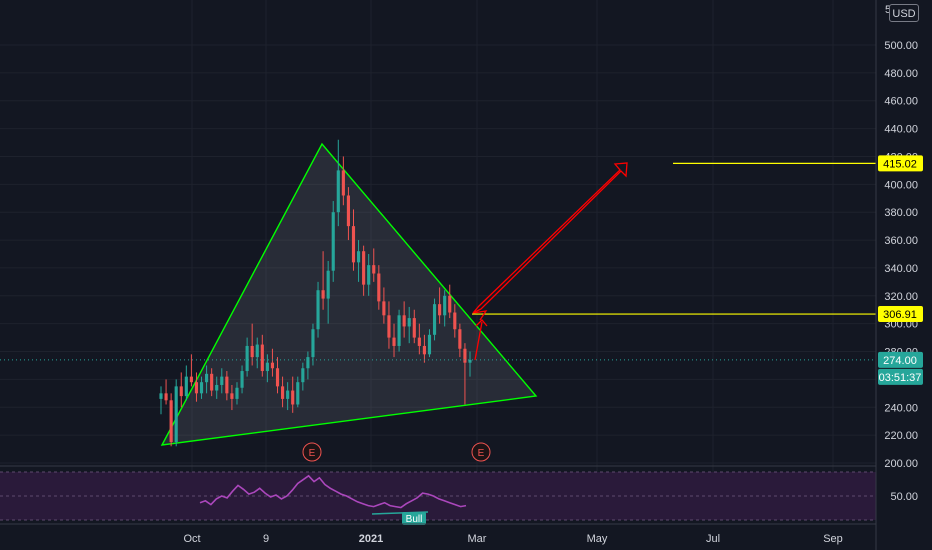 The width and height of the screenshot is (932, 550). I want to click on bull-tag-bg, so click(414, 518).